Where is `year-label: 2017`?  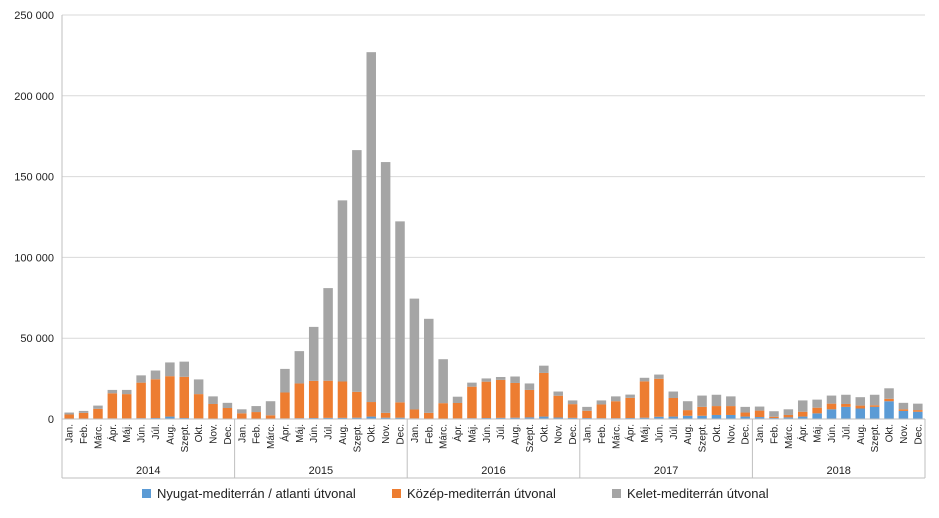
year-label: 2017 is located at coordinates (666, 471).